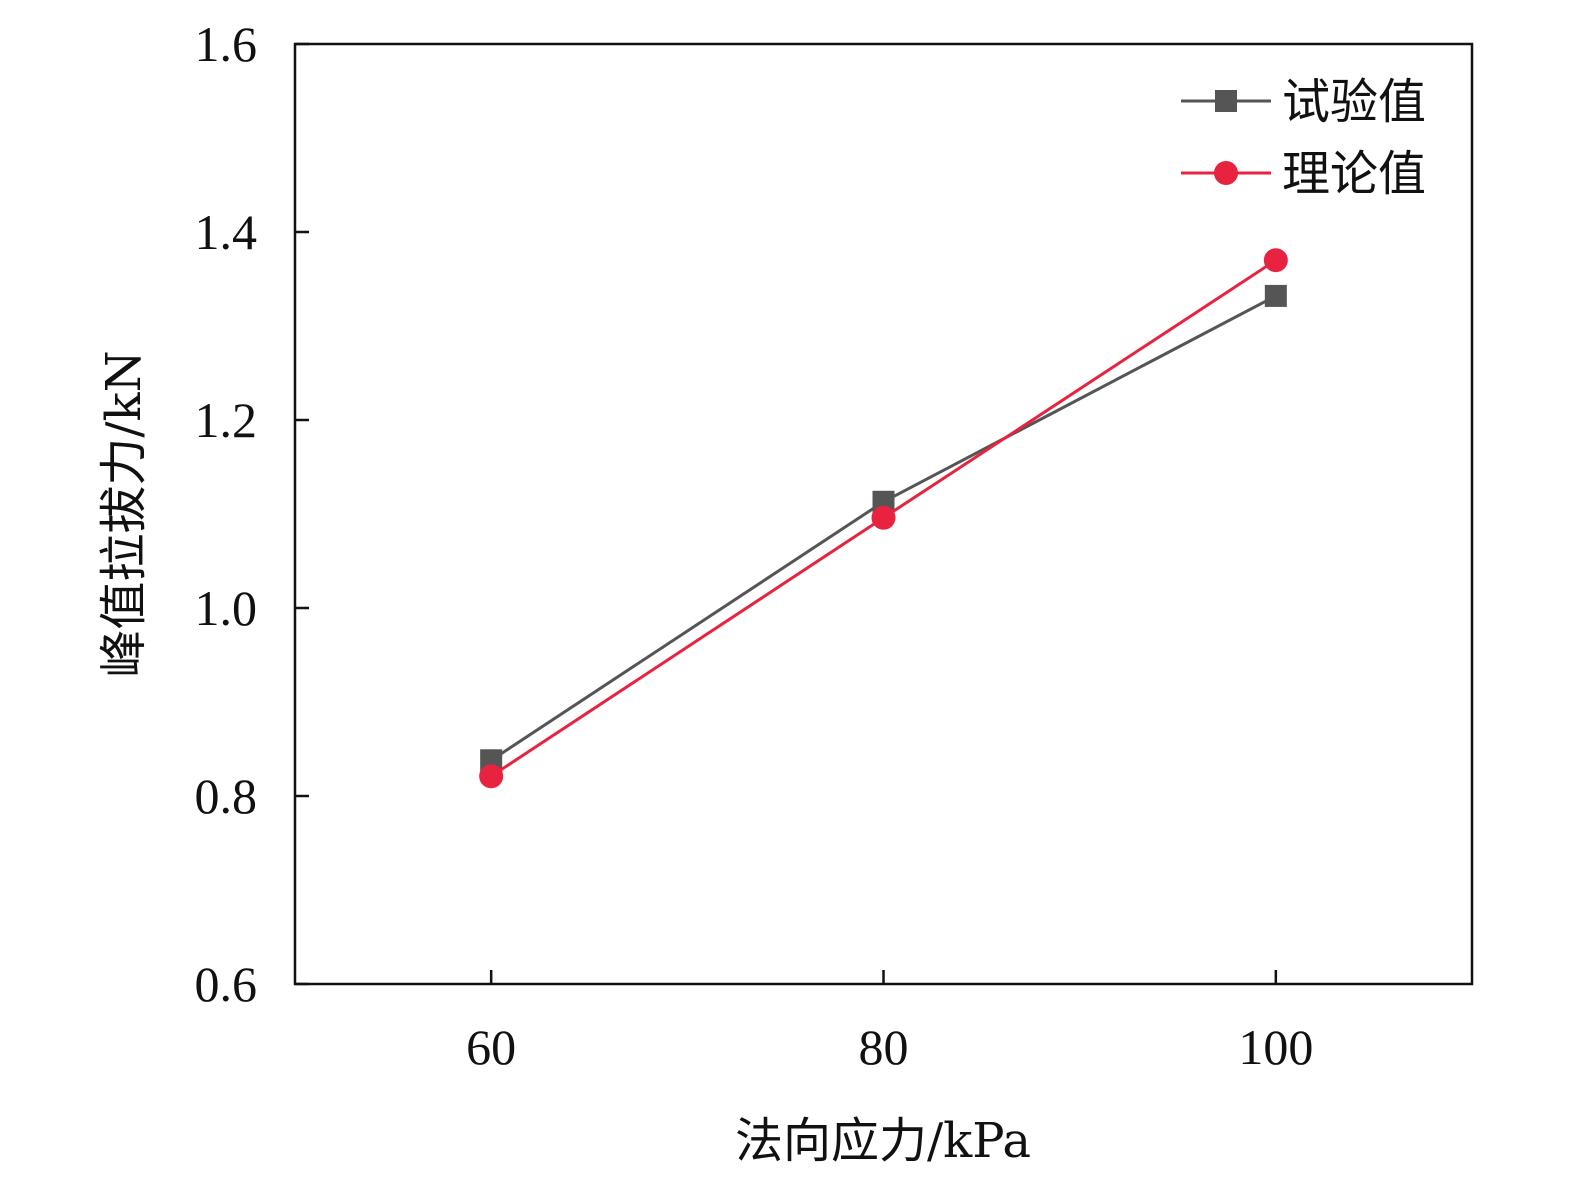 Image resolution: width=1575 pixels, height=1191 pixels. Describe the element at coordinates (491, 1047) in the screenshot. I see `x-tick-label: 60` at that location.